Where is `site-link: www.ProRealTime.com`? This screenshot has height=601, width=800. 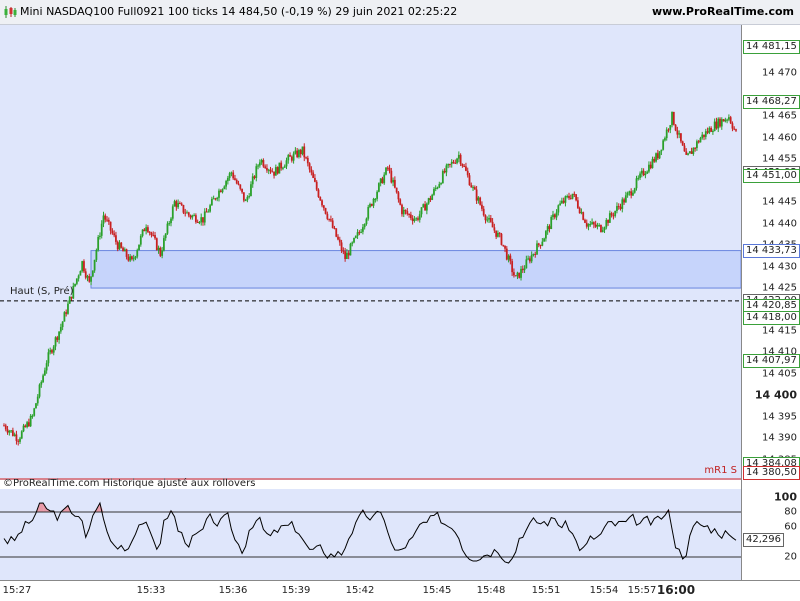
site-link: www.ProRealTime.com is located at coordinates (723, 11).